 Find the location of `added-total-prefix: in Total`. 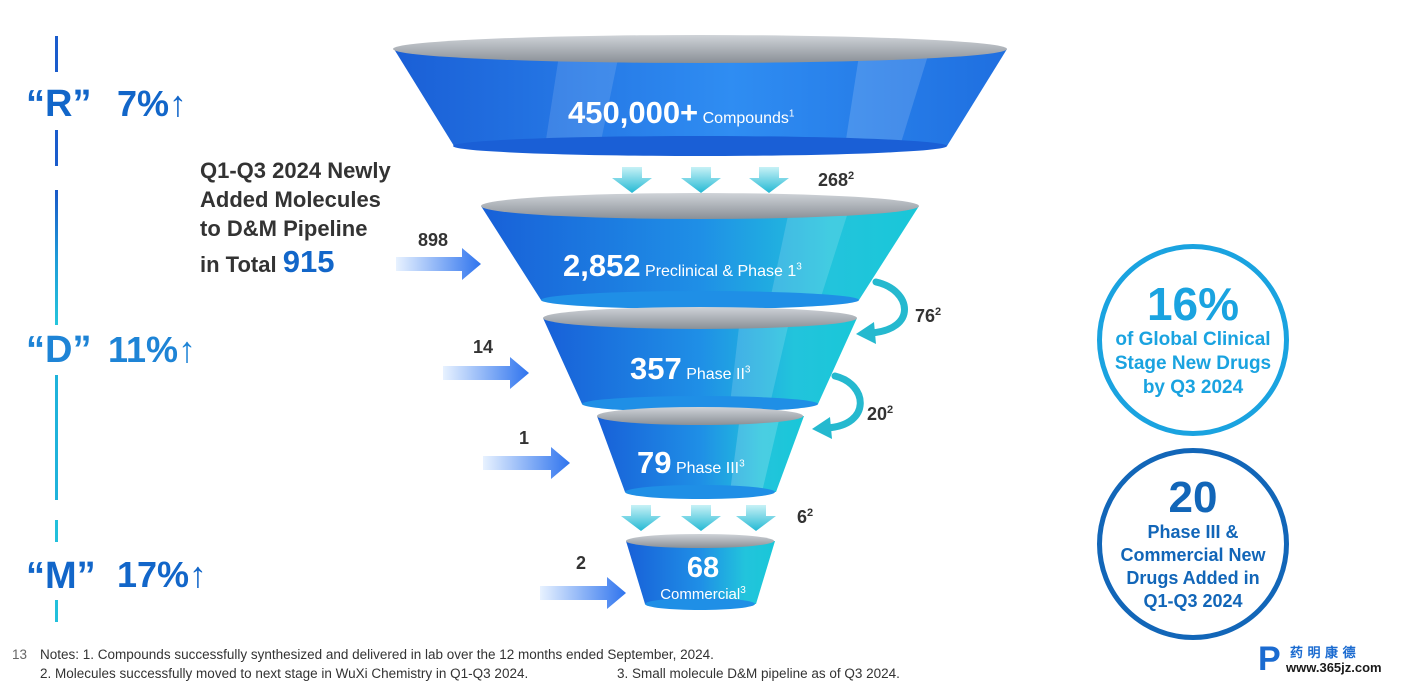

added-total-prefix: in Total is located at coordinates (238, 264).